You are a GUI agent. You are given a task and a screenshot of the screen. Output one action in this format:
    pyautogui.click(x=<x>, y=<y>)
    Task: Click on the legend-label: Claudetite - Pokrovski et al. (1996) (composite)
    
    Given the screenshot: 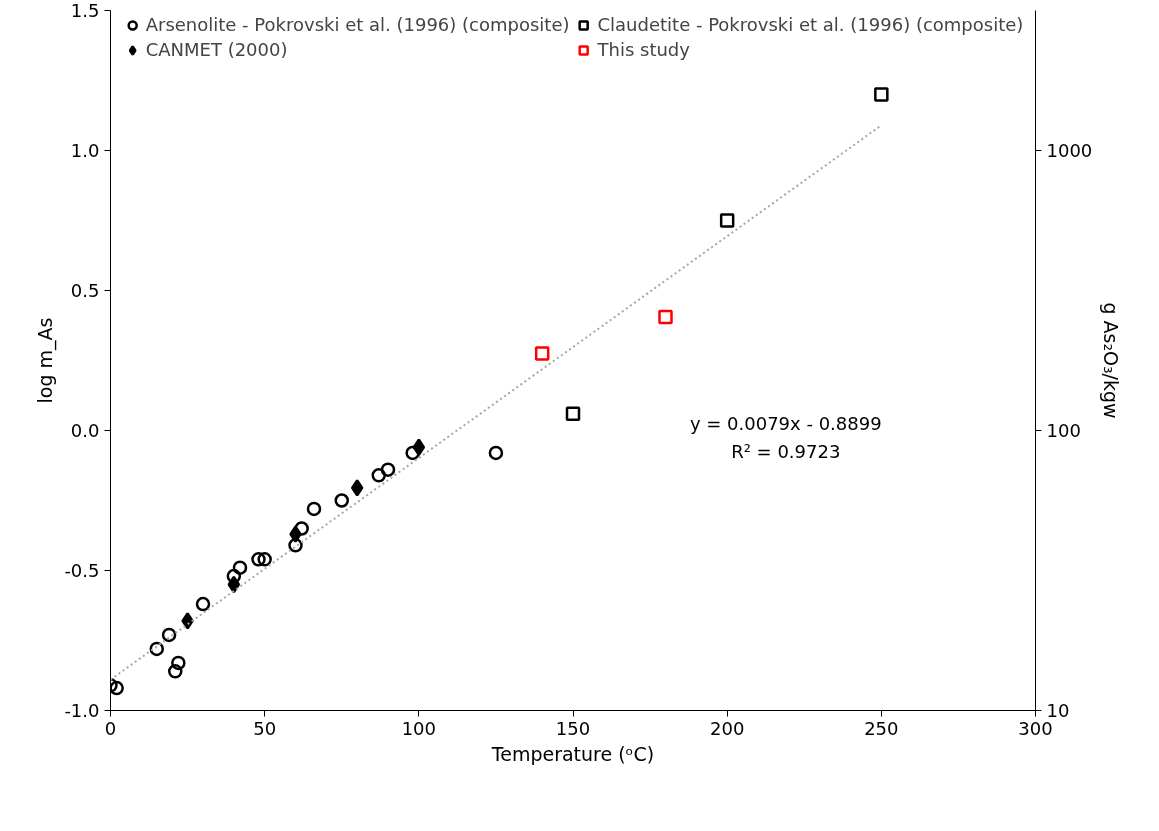 What is the action you would take?
    pyautogui.click(x=810, y=24)
    